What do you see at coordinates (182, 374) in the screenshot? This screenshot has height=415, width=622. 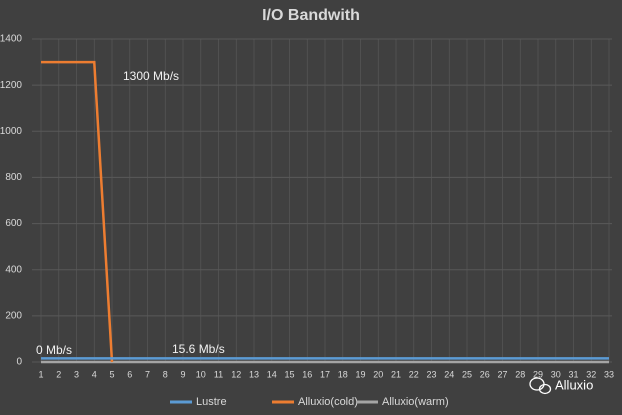 I see `x-tick-label: 9` at bounding box center [182, 374].